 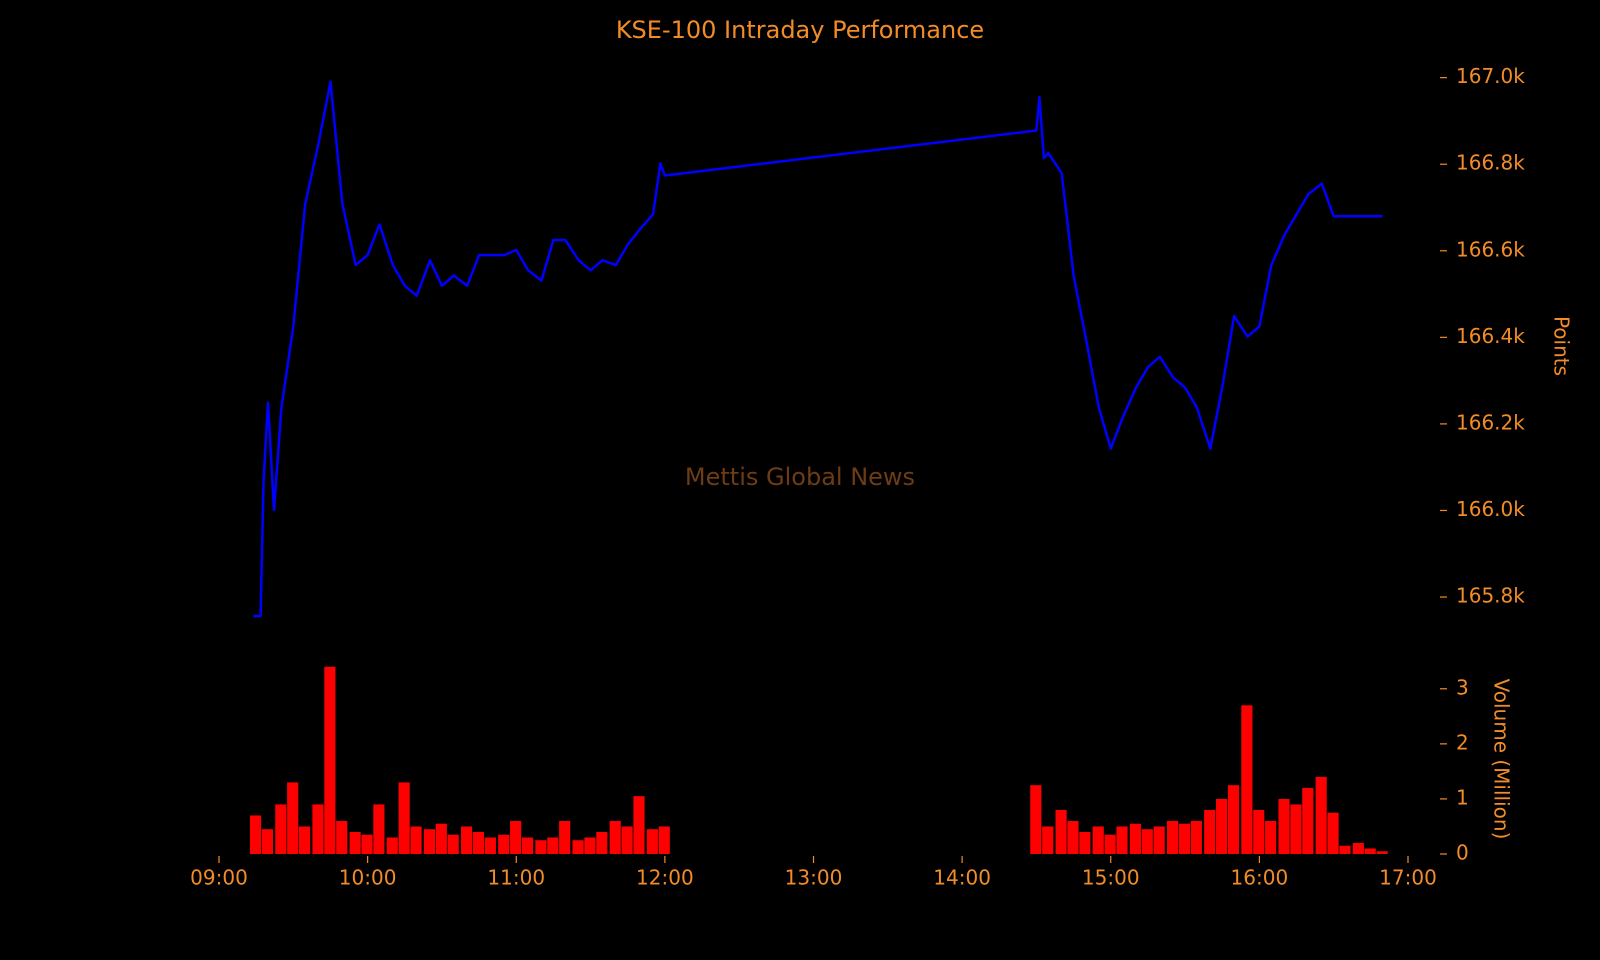 What do you see at coordinates (800, 30) in the screenshot?
I see `chart-title: KSE-100 Intraday Performance` at bounding box center [800, 30].